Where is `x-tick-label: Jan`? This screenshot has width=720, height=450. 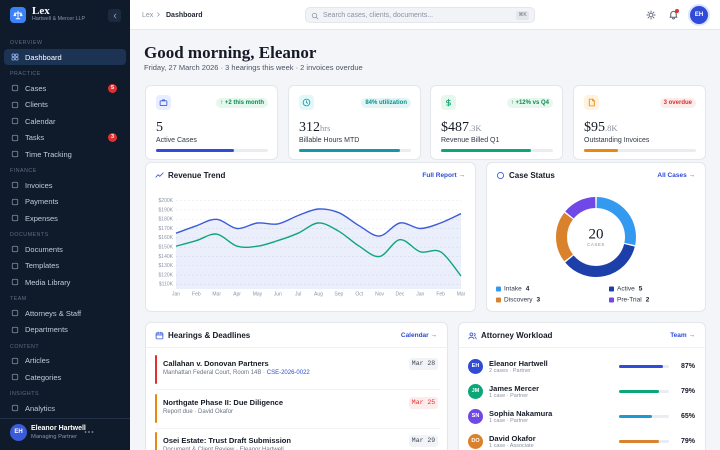 x-tick-label: Jan is located at coordinates (420, 294).